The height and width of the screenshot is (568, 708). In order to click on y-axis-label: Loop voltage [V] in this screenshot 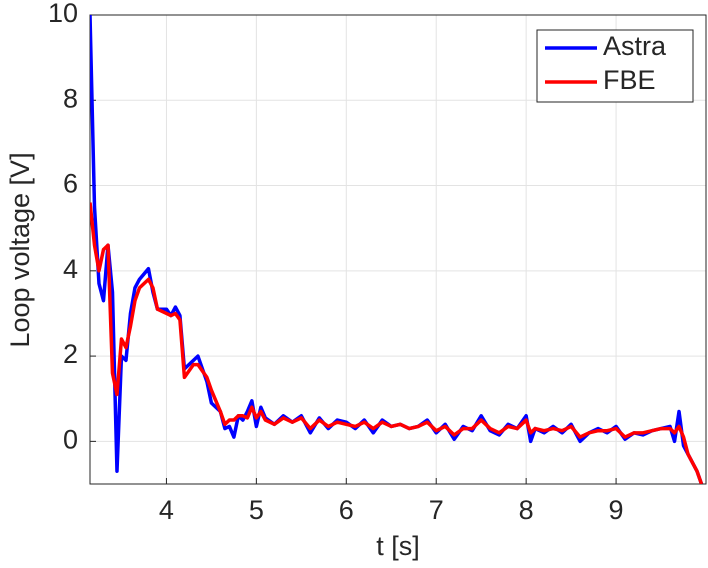, I will do `click(20, 249)`.